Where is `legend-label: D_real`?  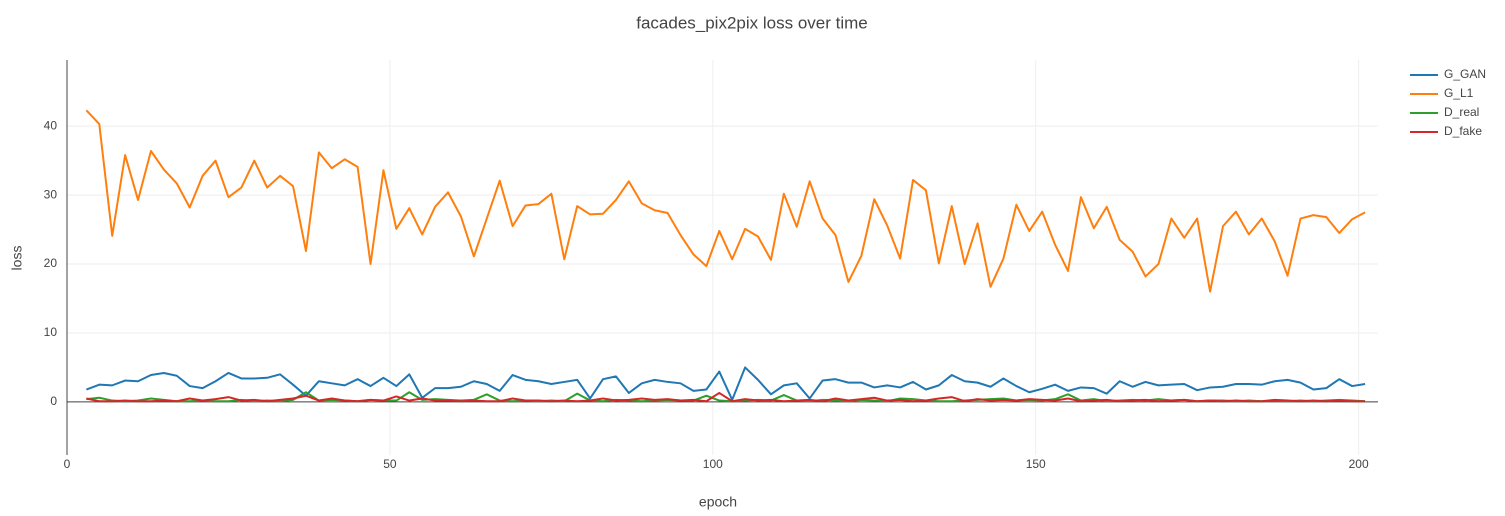 legend-label: D_real is located at coordinates (1461, 112).